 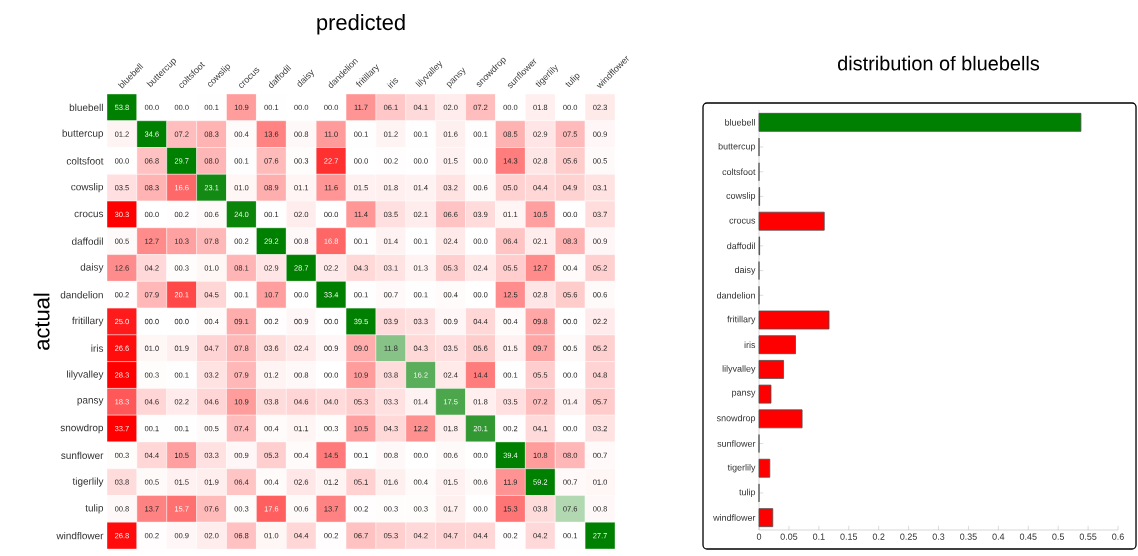 What do you see at coordinates (789, 536) in the screenshot?
I see `x-tick-label: 0.05` at bounding box center [789, 536].